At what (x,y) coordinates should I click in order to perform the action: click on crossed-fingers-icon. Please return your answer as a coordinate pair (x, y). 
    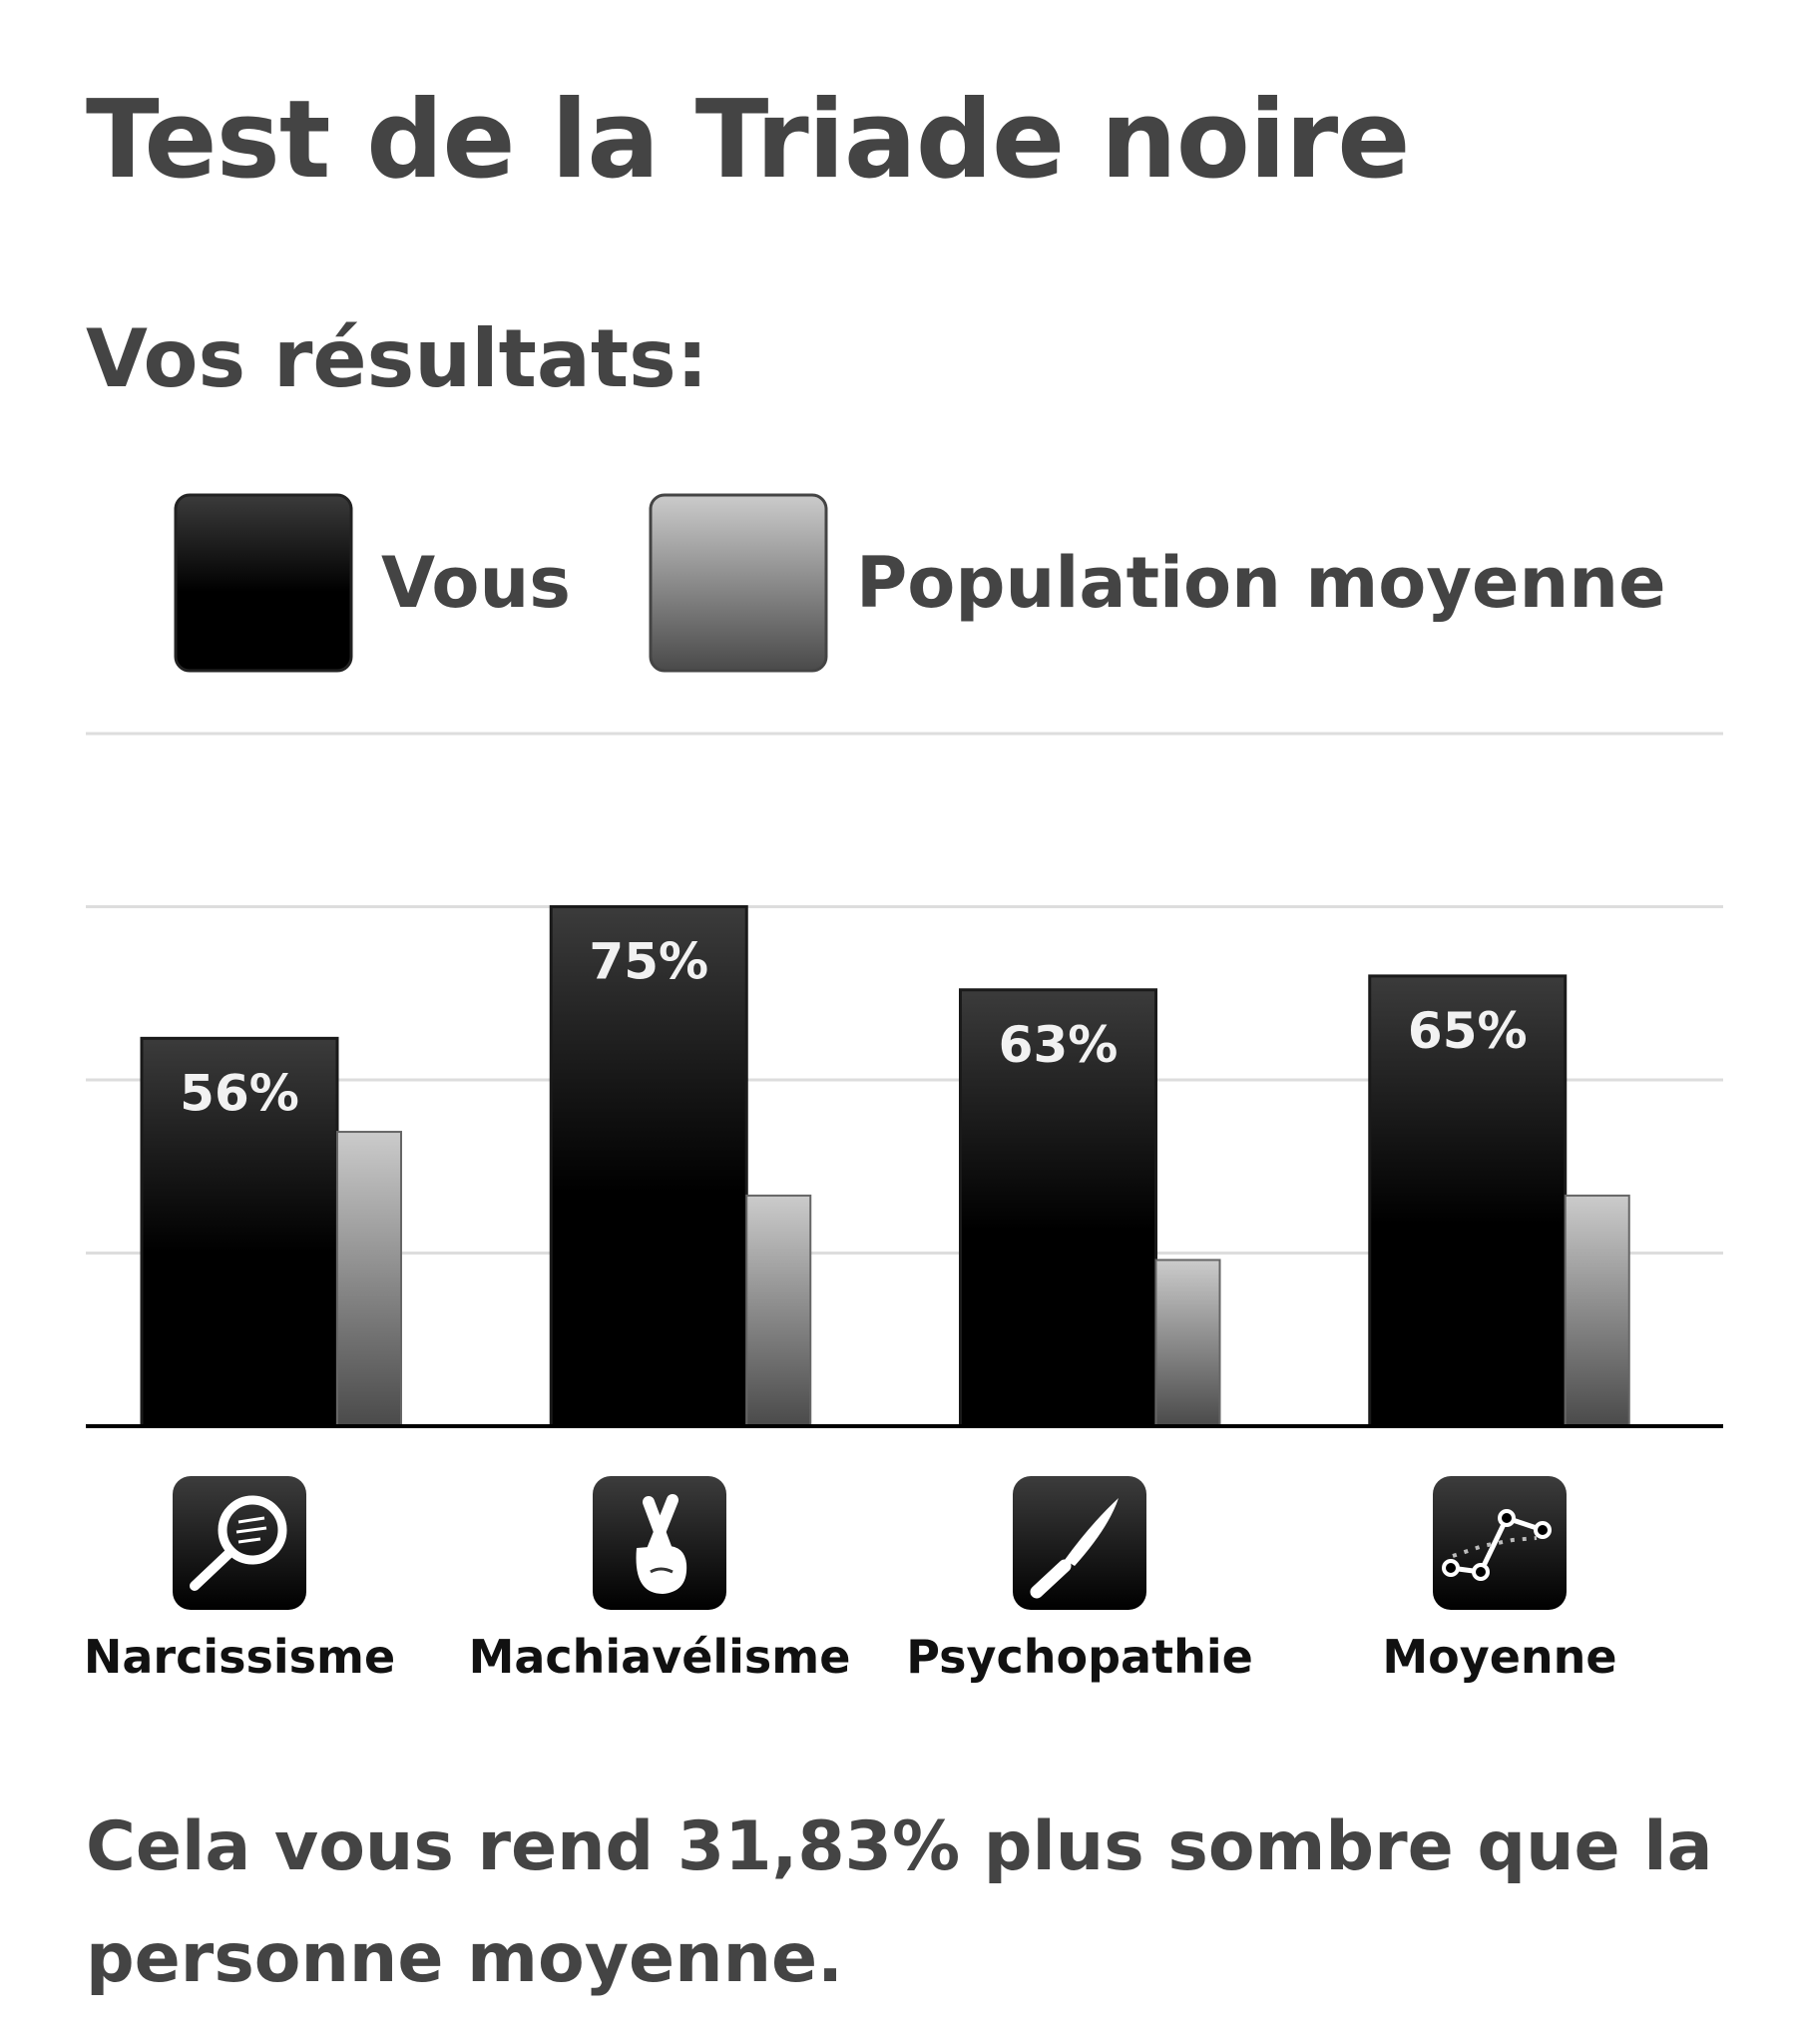
    Looking at the image, I should click on (659, 1543).